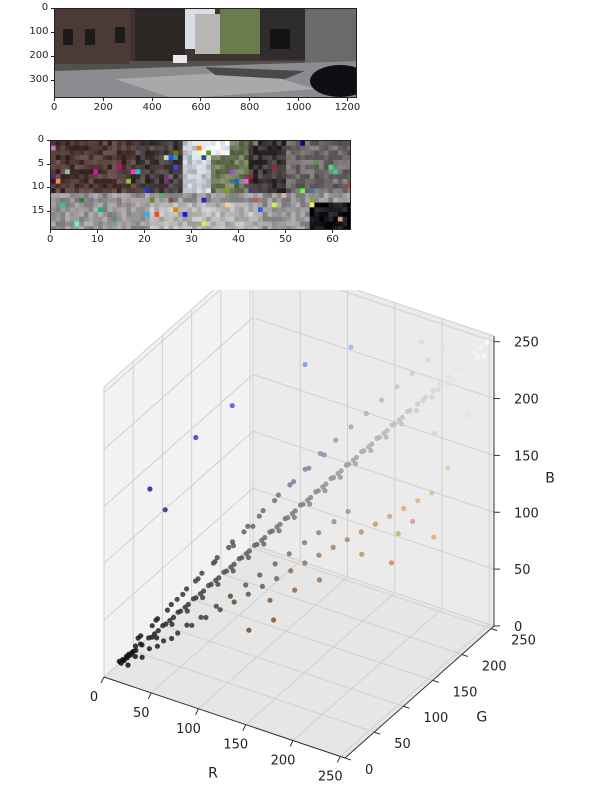 The height and width of the screenshot is (801, 599). I want to click on x-tick-label: 20, so click(144, 239).